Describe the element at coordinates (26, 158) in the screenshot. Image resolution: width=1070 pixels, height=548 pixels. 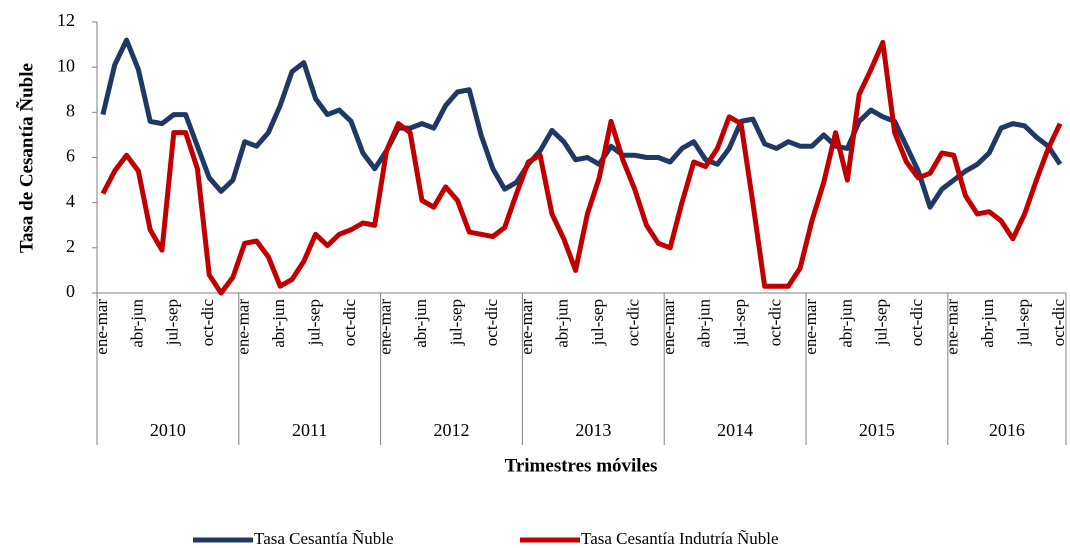
I see `y-axis-title: Tasa de Cesantía Ñuble` at that location.